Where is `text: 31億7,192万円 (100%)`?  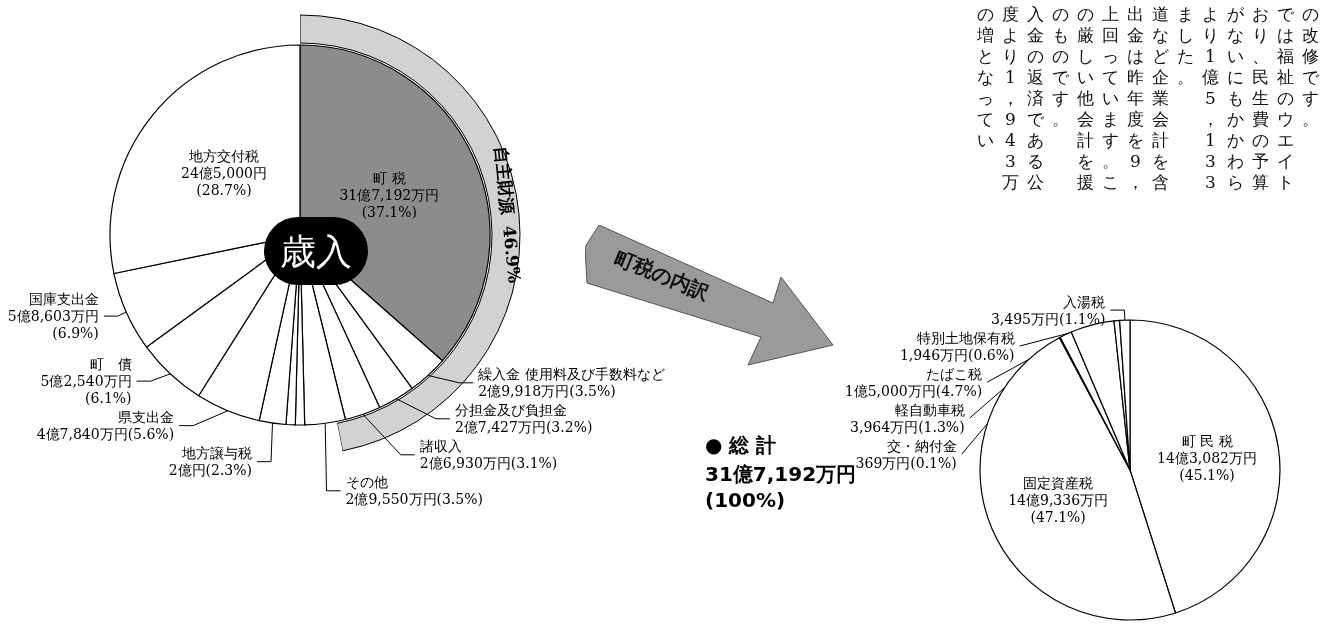 text: 31億7,192万円 (100%) is located at coordinates (781, 487).